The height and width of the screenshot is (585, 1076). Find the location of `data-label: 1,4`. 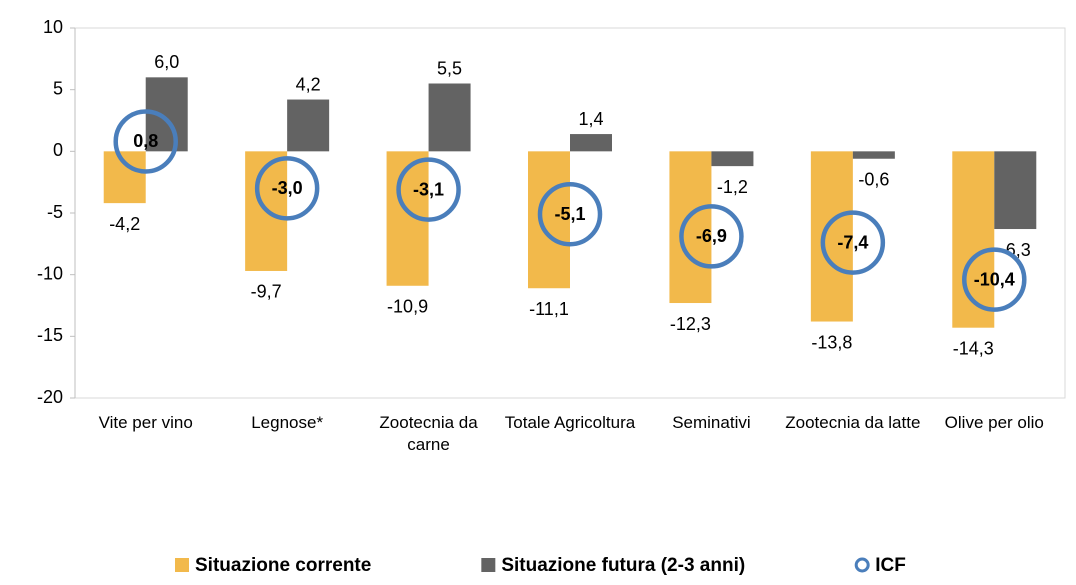

data-label: 1,4 is located at coordinates (590, 119).